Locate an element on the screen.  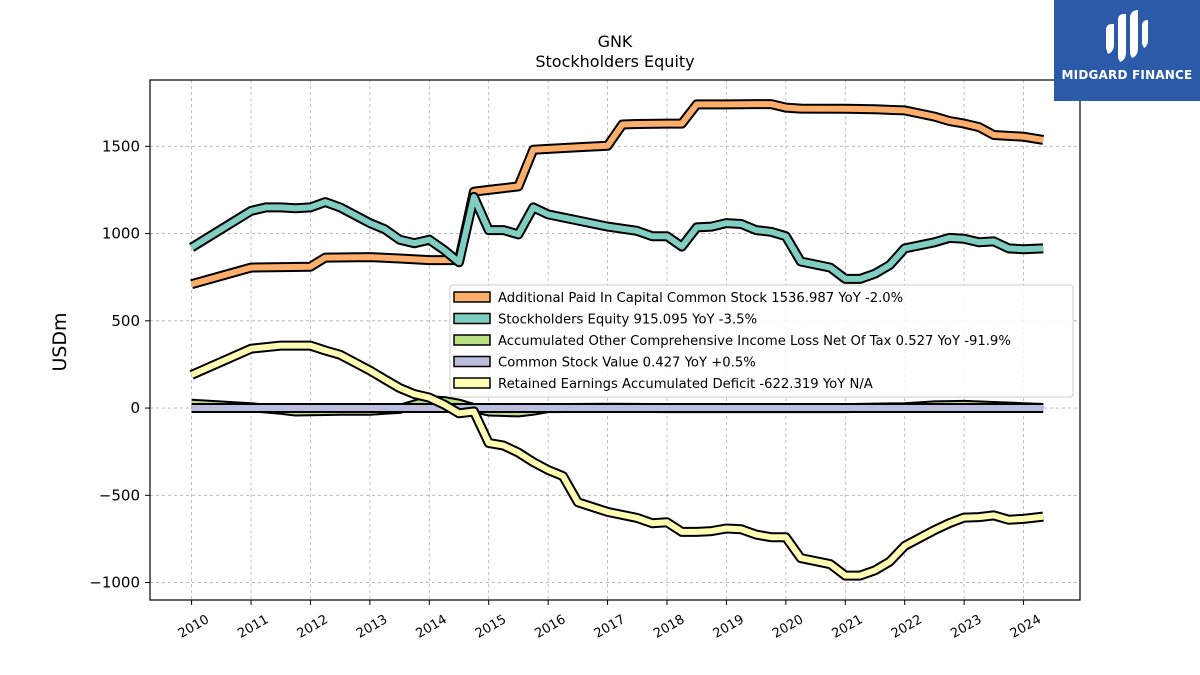
x-tick-label: 2015 is located at coordinates (491, 627).